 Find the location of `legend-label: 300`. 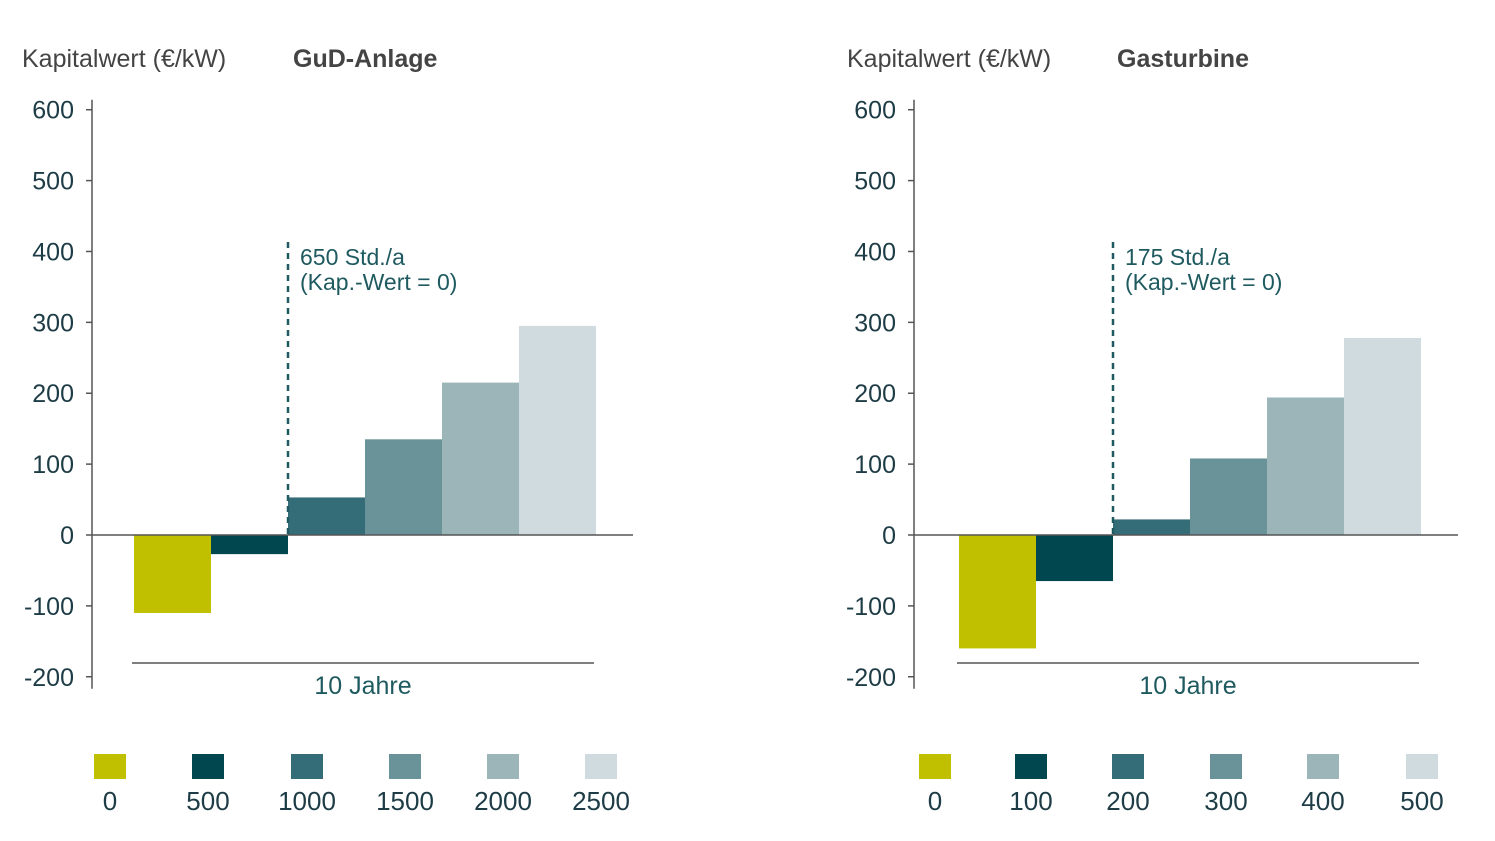

legend-label: 300 is located at coordinates (1225, 801).